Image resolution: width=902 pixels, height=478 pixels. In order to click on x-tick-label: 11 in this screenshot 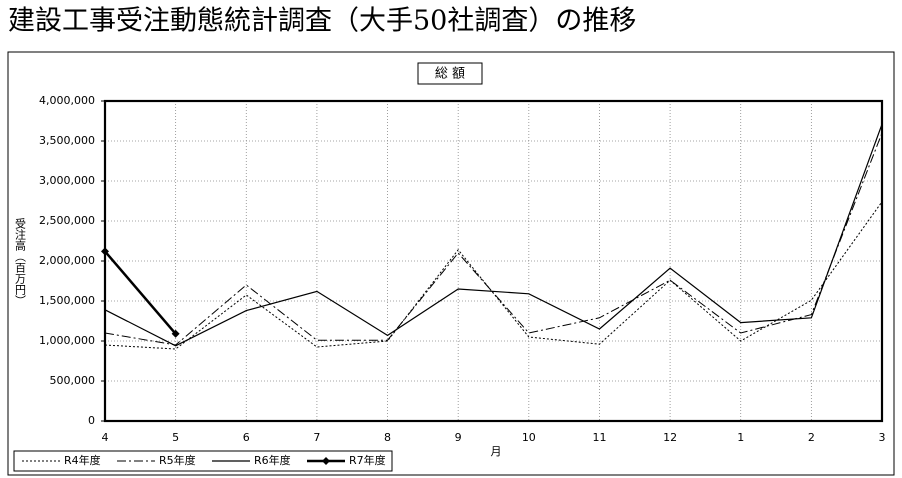, I will do `click(599, 437)`.